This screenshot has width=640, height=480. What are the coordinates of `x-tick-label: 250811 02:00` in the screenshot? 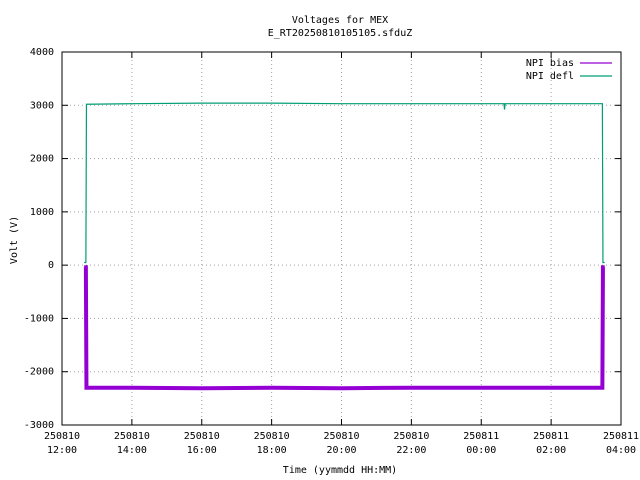 It's located at (551, 443).